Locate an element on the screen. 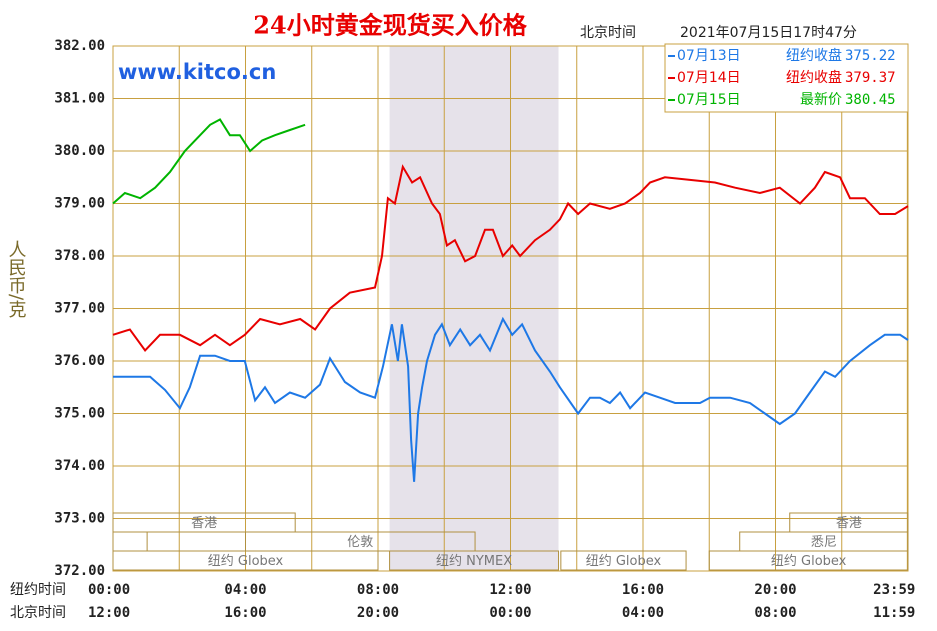  session-label: 悉尼 is located at coordinates (824, 542).